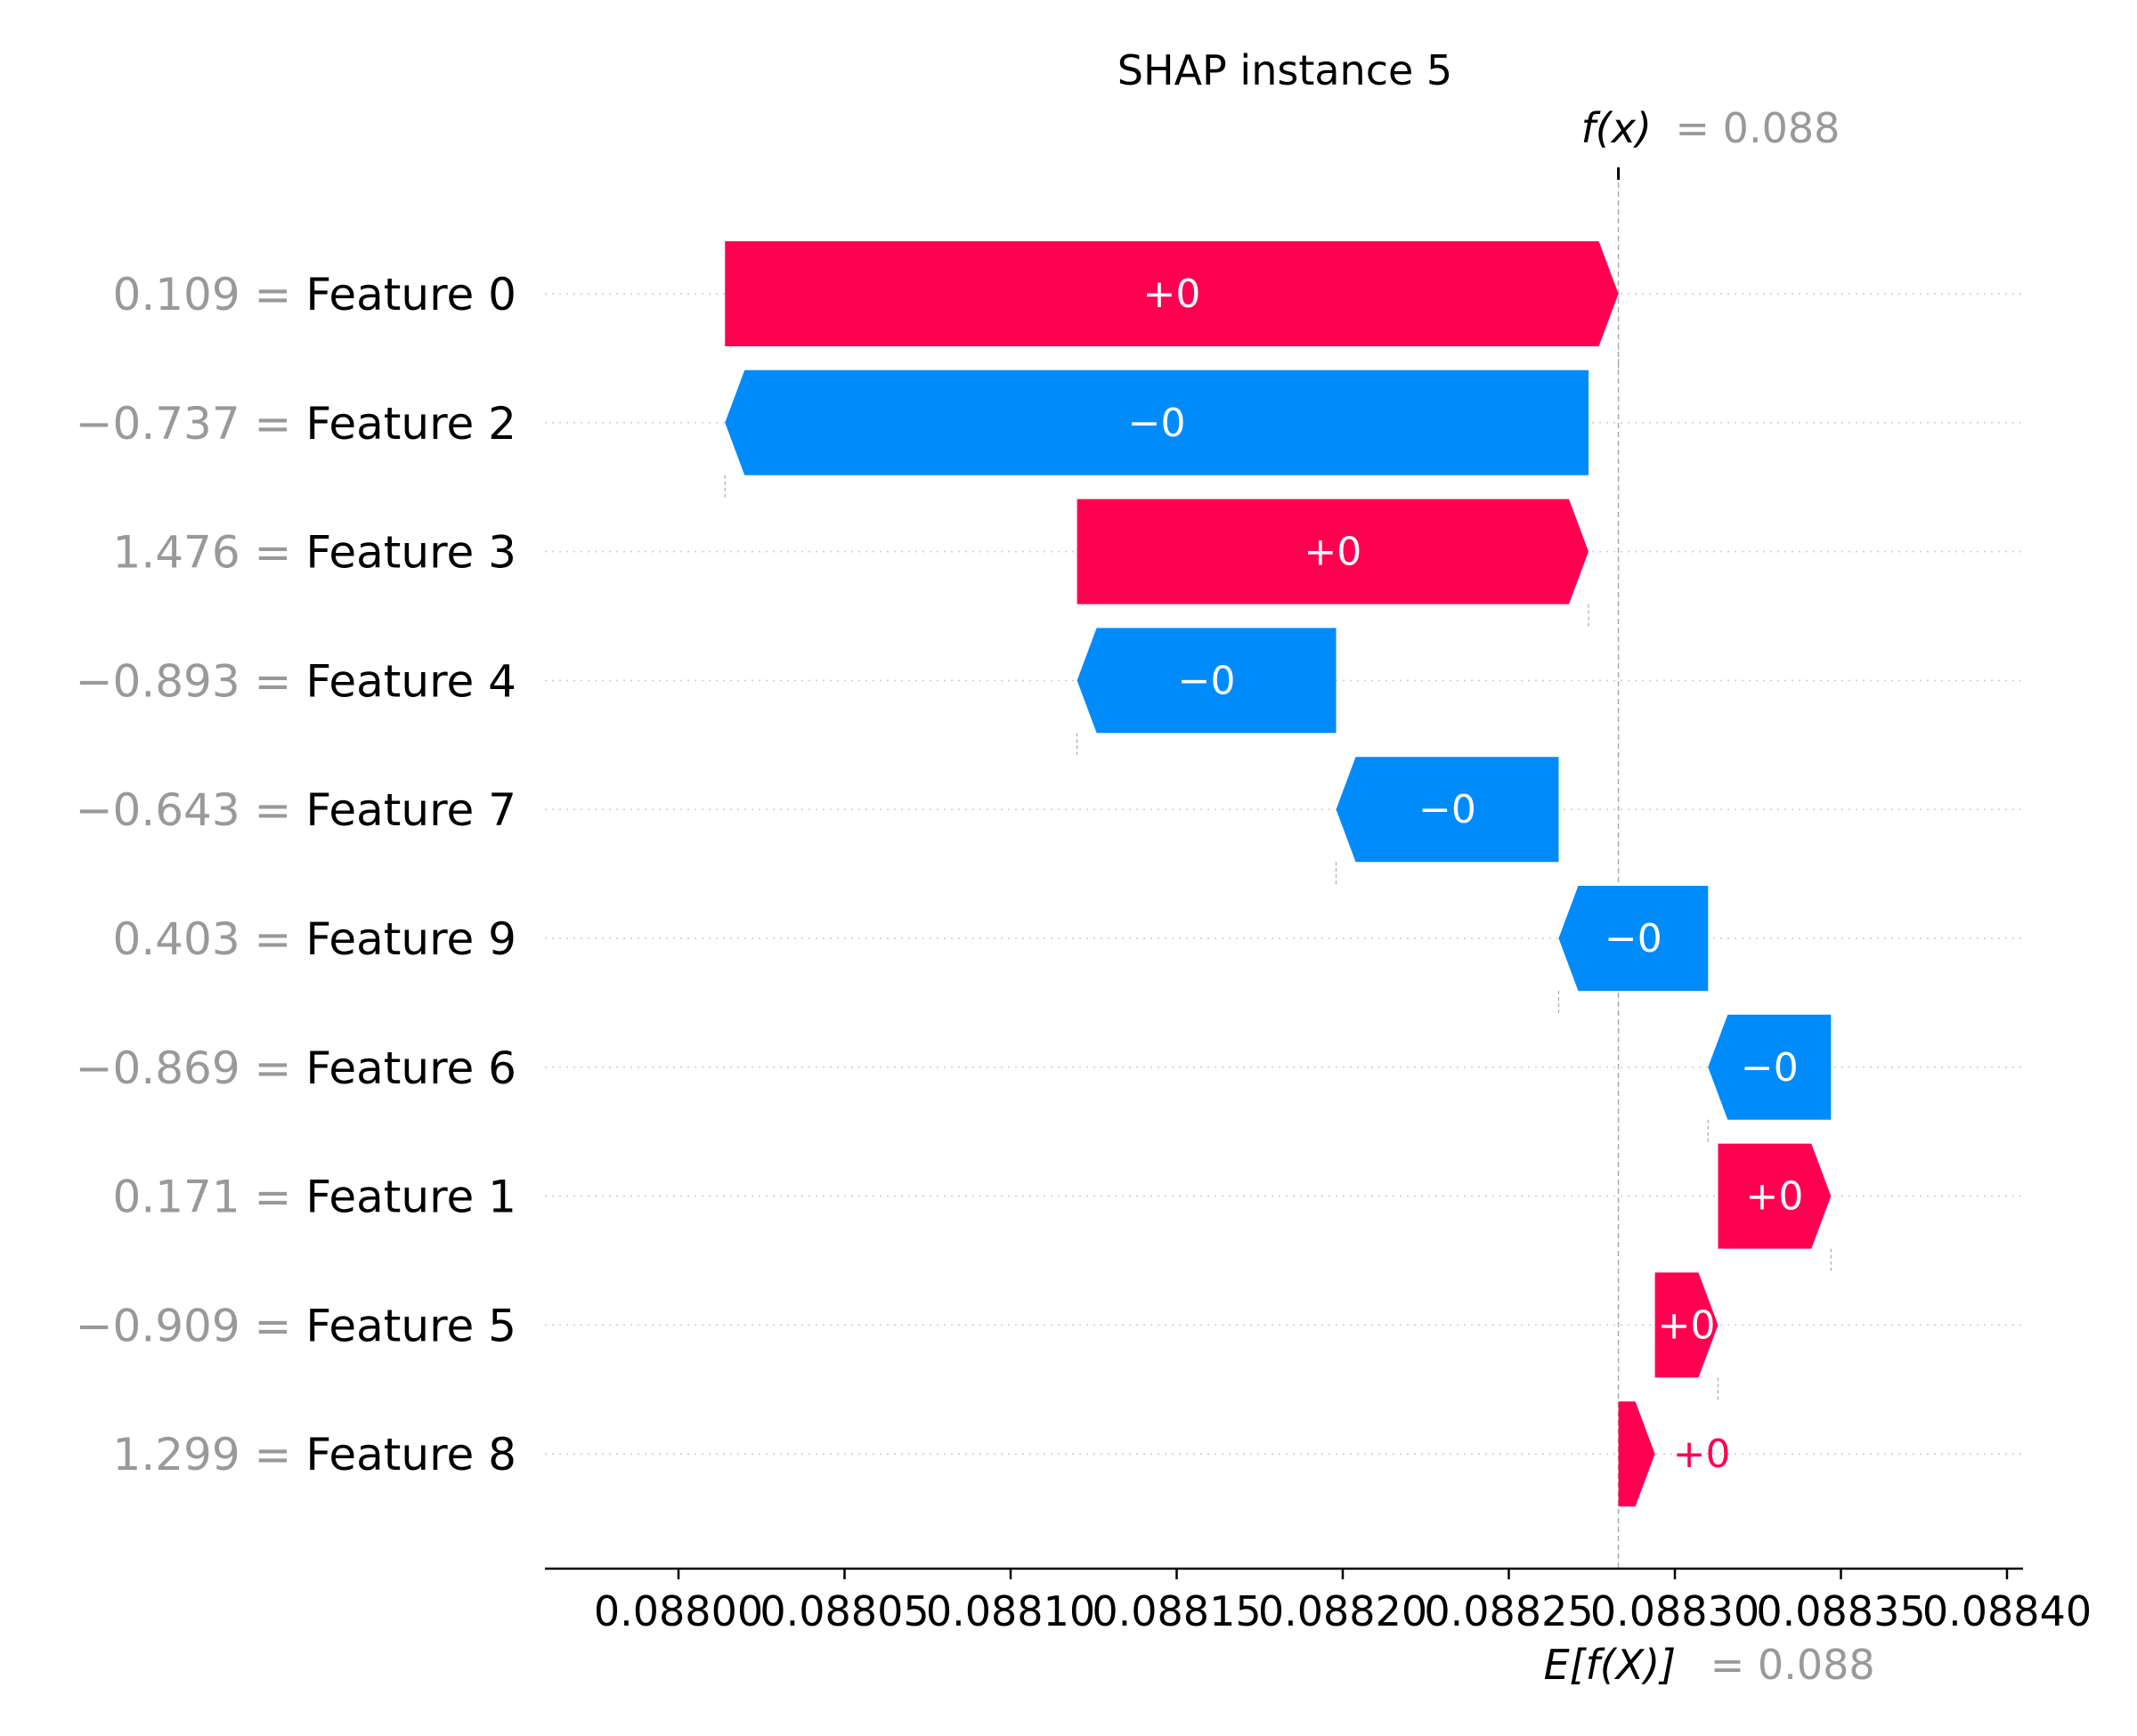  What do you see at coordinates (1610, 1665) in the screenshot?
I see `efx-label: E[f(X)]` at bounding box center [1610, 1665].